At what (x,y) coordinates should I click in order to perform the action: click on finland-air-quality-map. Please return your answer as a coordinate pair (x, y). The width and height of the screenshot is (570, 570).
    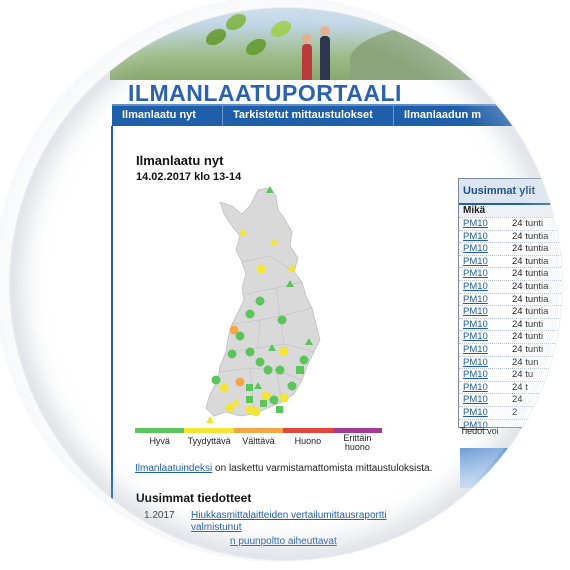
    Looking at the image, I should click on (255, 307).